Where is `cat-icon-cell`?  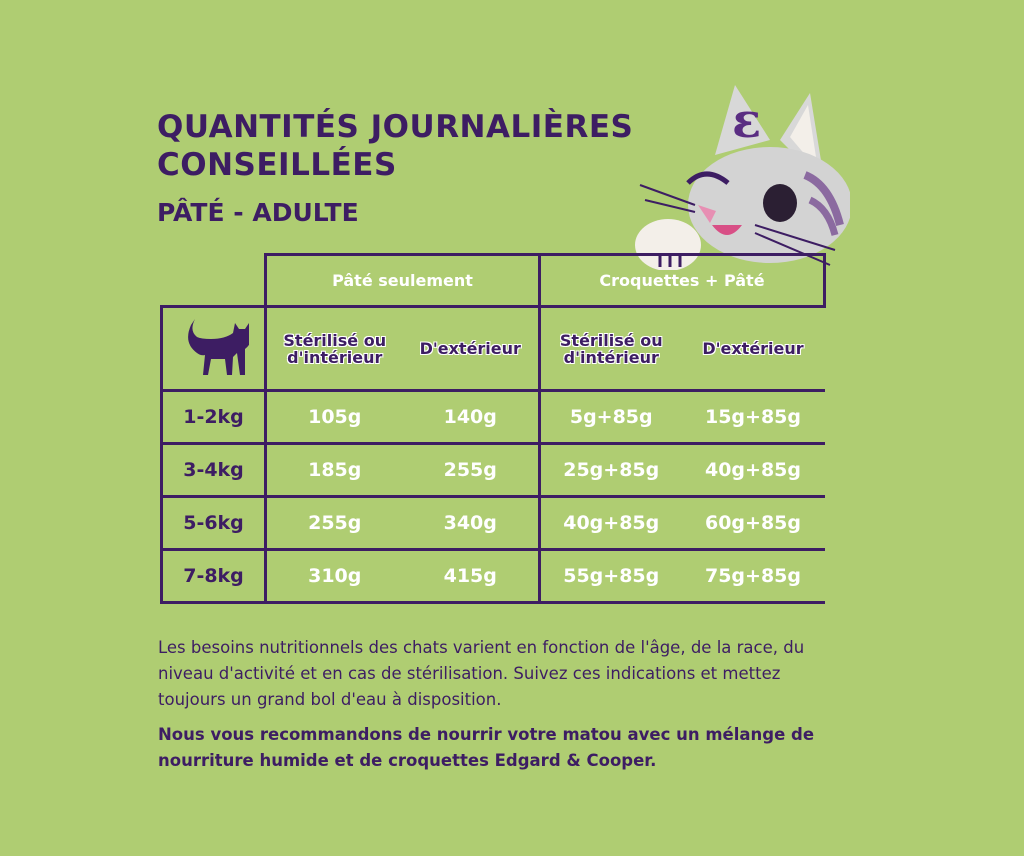 cat-icon-cell is located at coordinates (213, 348).